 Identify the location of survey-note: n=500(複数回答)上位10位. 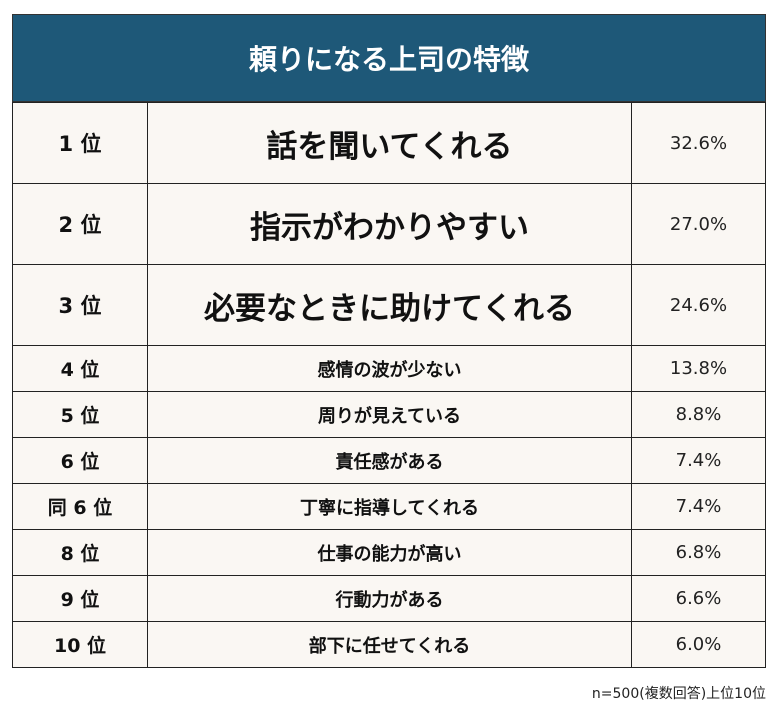
(678, 694).